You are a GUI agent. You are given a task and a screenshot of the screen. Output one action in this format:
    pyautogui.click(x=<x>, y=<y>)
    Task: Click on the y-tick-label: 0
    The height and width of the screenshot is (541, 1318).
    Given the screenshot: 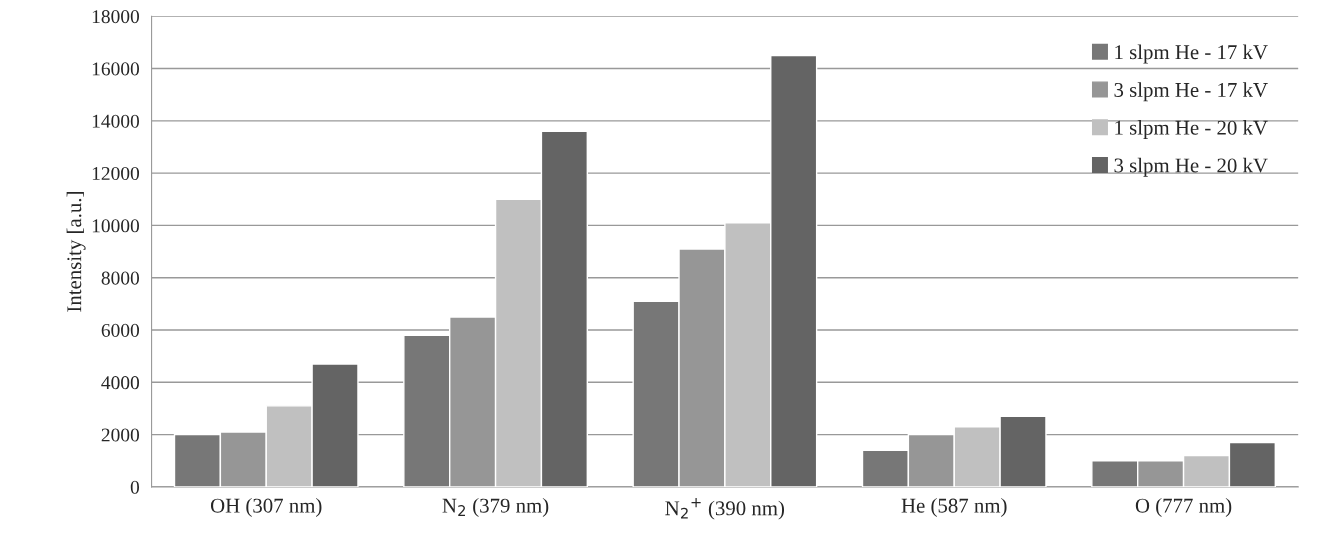 What is the action you would take?
    pyautogui.click(x=135, y=487)
    